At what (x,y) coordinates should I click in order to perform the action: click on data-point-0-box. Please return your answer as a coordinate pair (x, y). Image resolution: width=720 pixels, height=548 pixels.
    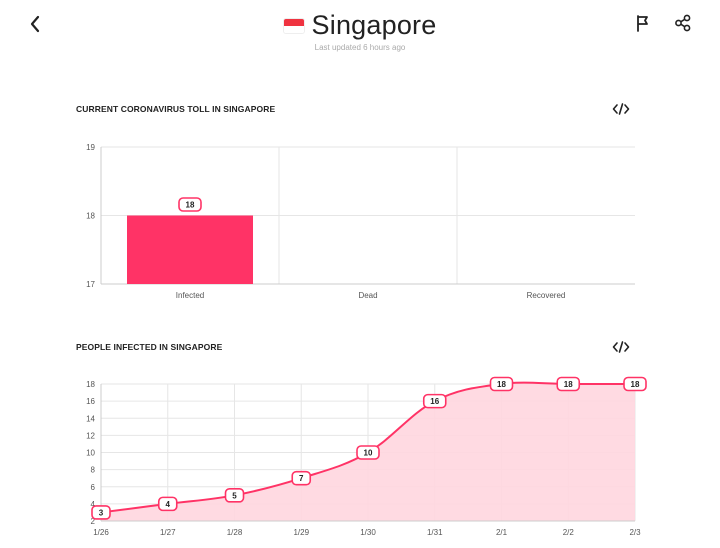
    Looking at the image, I should click on (101, 512).